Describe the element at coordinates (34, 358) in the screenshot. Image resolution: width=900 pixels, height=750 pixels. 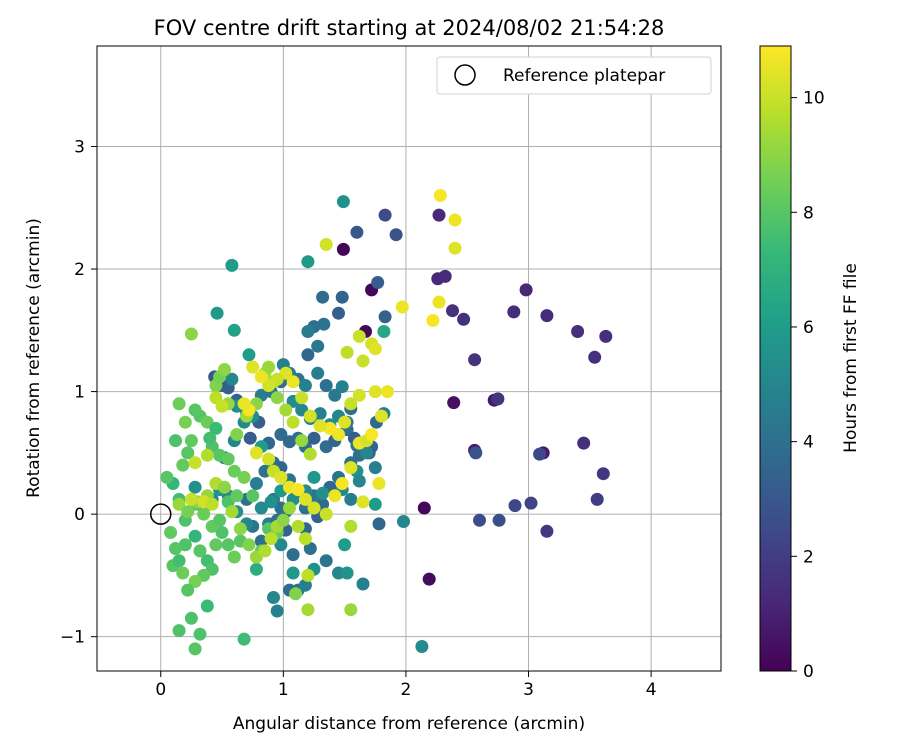
I see `y-axis-label: Rotation from reference (arcmin)` at that location.